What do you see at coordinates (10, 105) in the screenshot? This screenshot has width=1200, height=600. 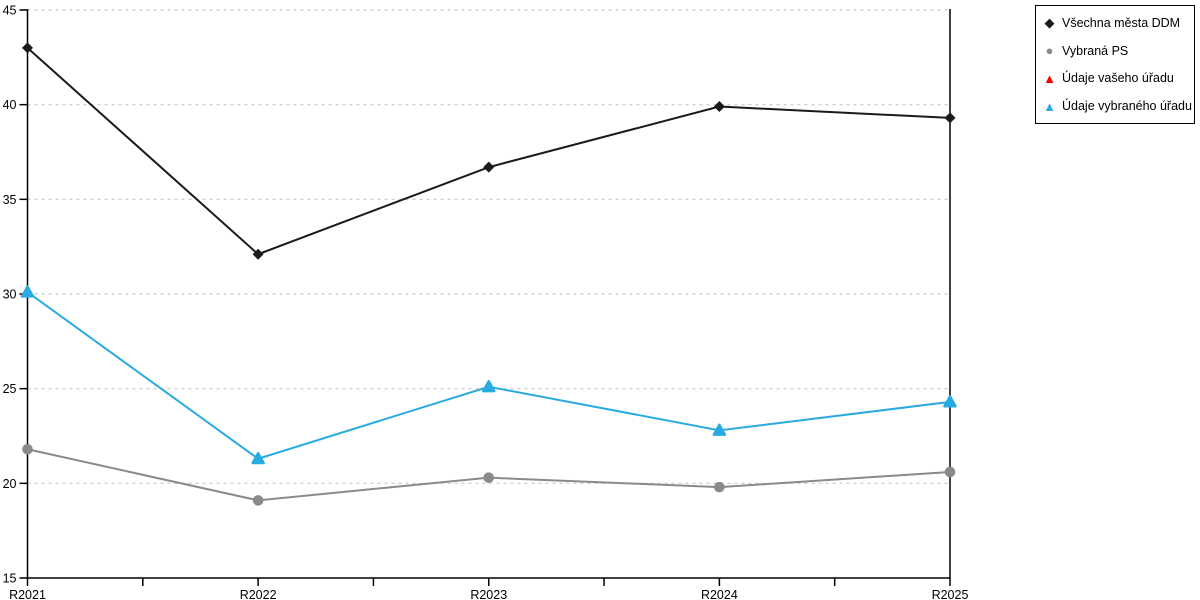 I see `y-tick-label: 40` at bounding box center [10, 105].